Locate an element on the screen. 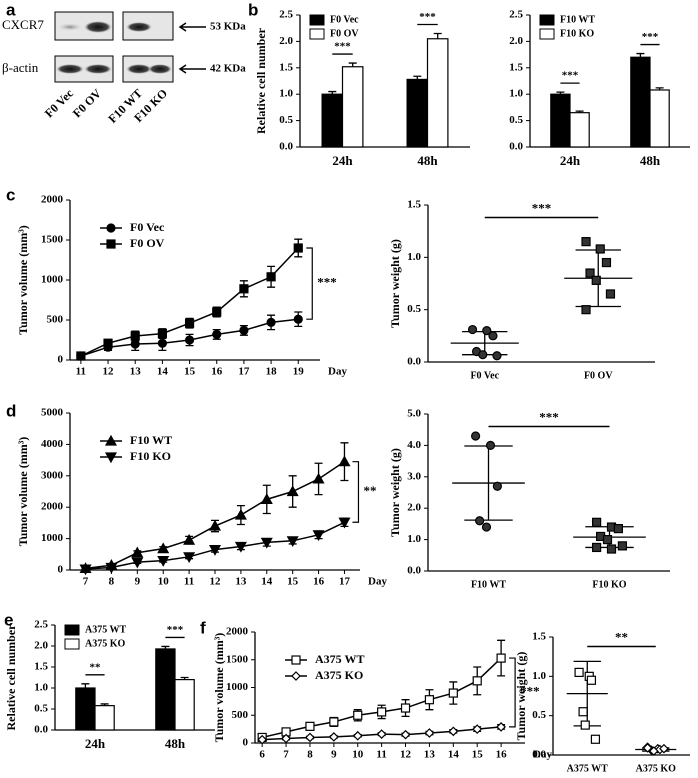 Image resolution: width=698 pixels, height=778 pixels. y-tick-label: 1.0 is located at coordinates (516, 94).